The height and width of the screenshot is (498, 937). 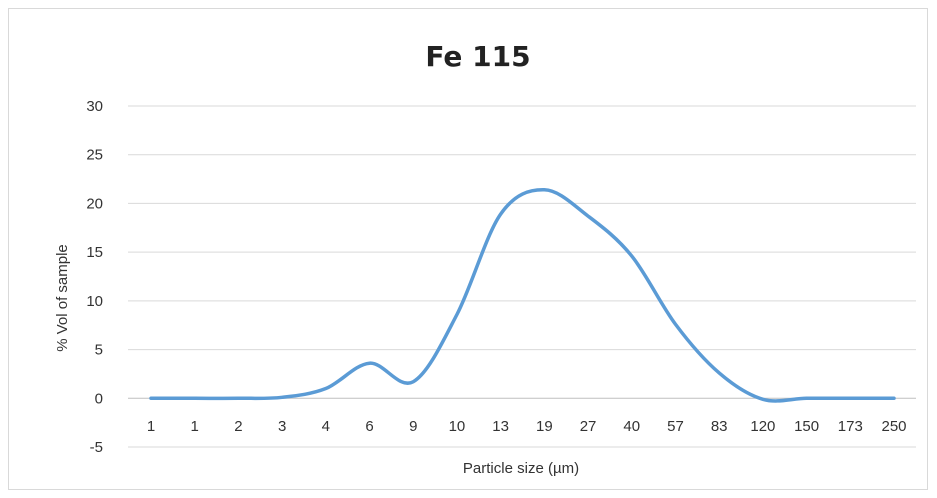 What do you see at coordinates (500, 426) in the screenshot?
I see `x-tick-label: 13` at bounding box center [500, 426].